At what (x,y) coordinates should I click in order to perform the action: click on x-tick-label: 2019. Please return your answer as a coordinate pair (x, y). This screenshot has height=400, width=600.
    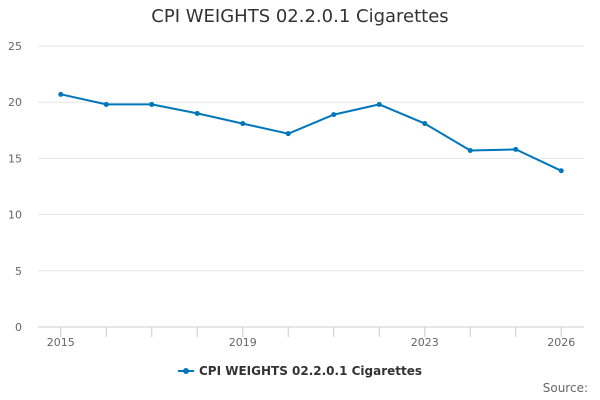
    Looking at the image, I should click on (243, 342).